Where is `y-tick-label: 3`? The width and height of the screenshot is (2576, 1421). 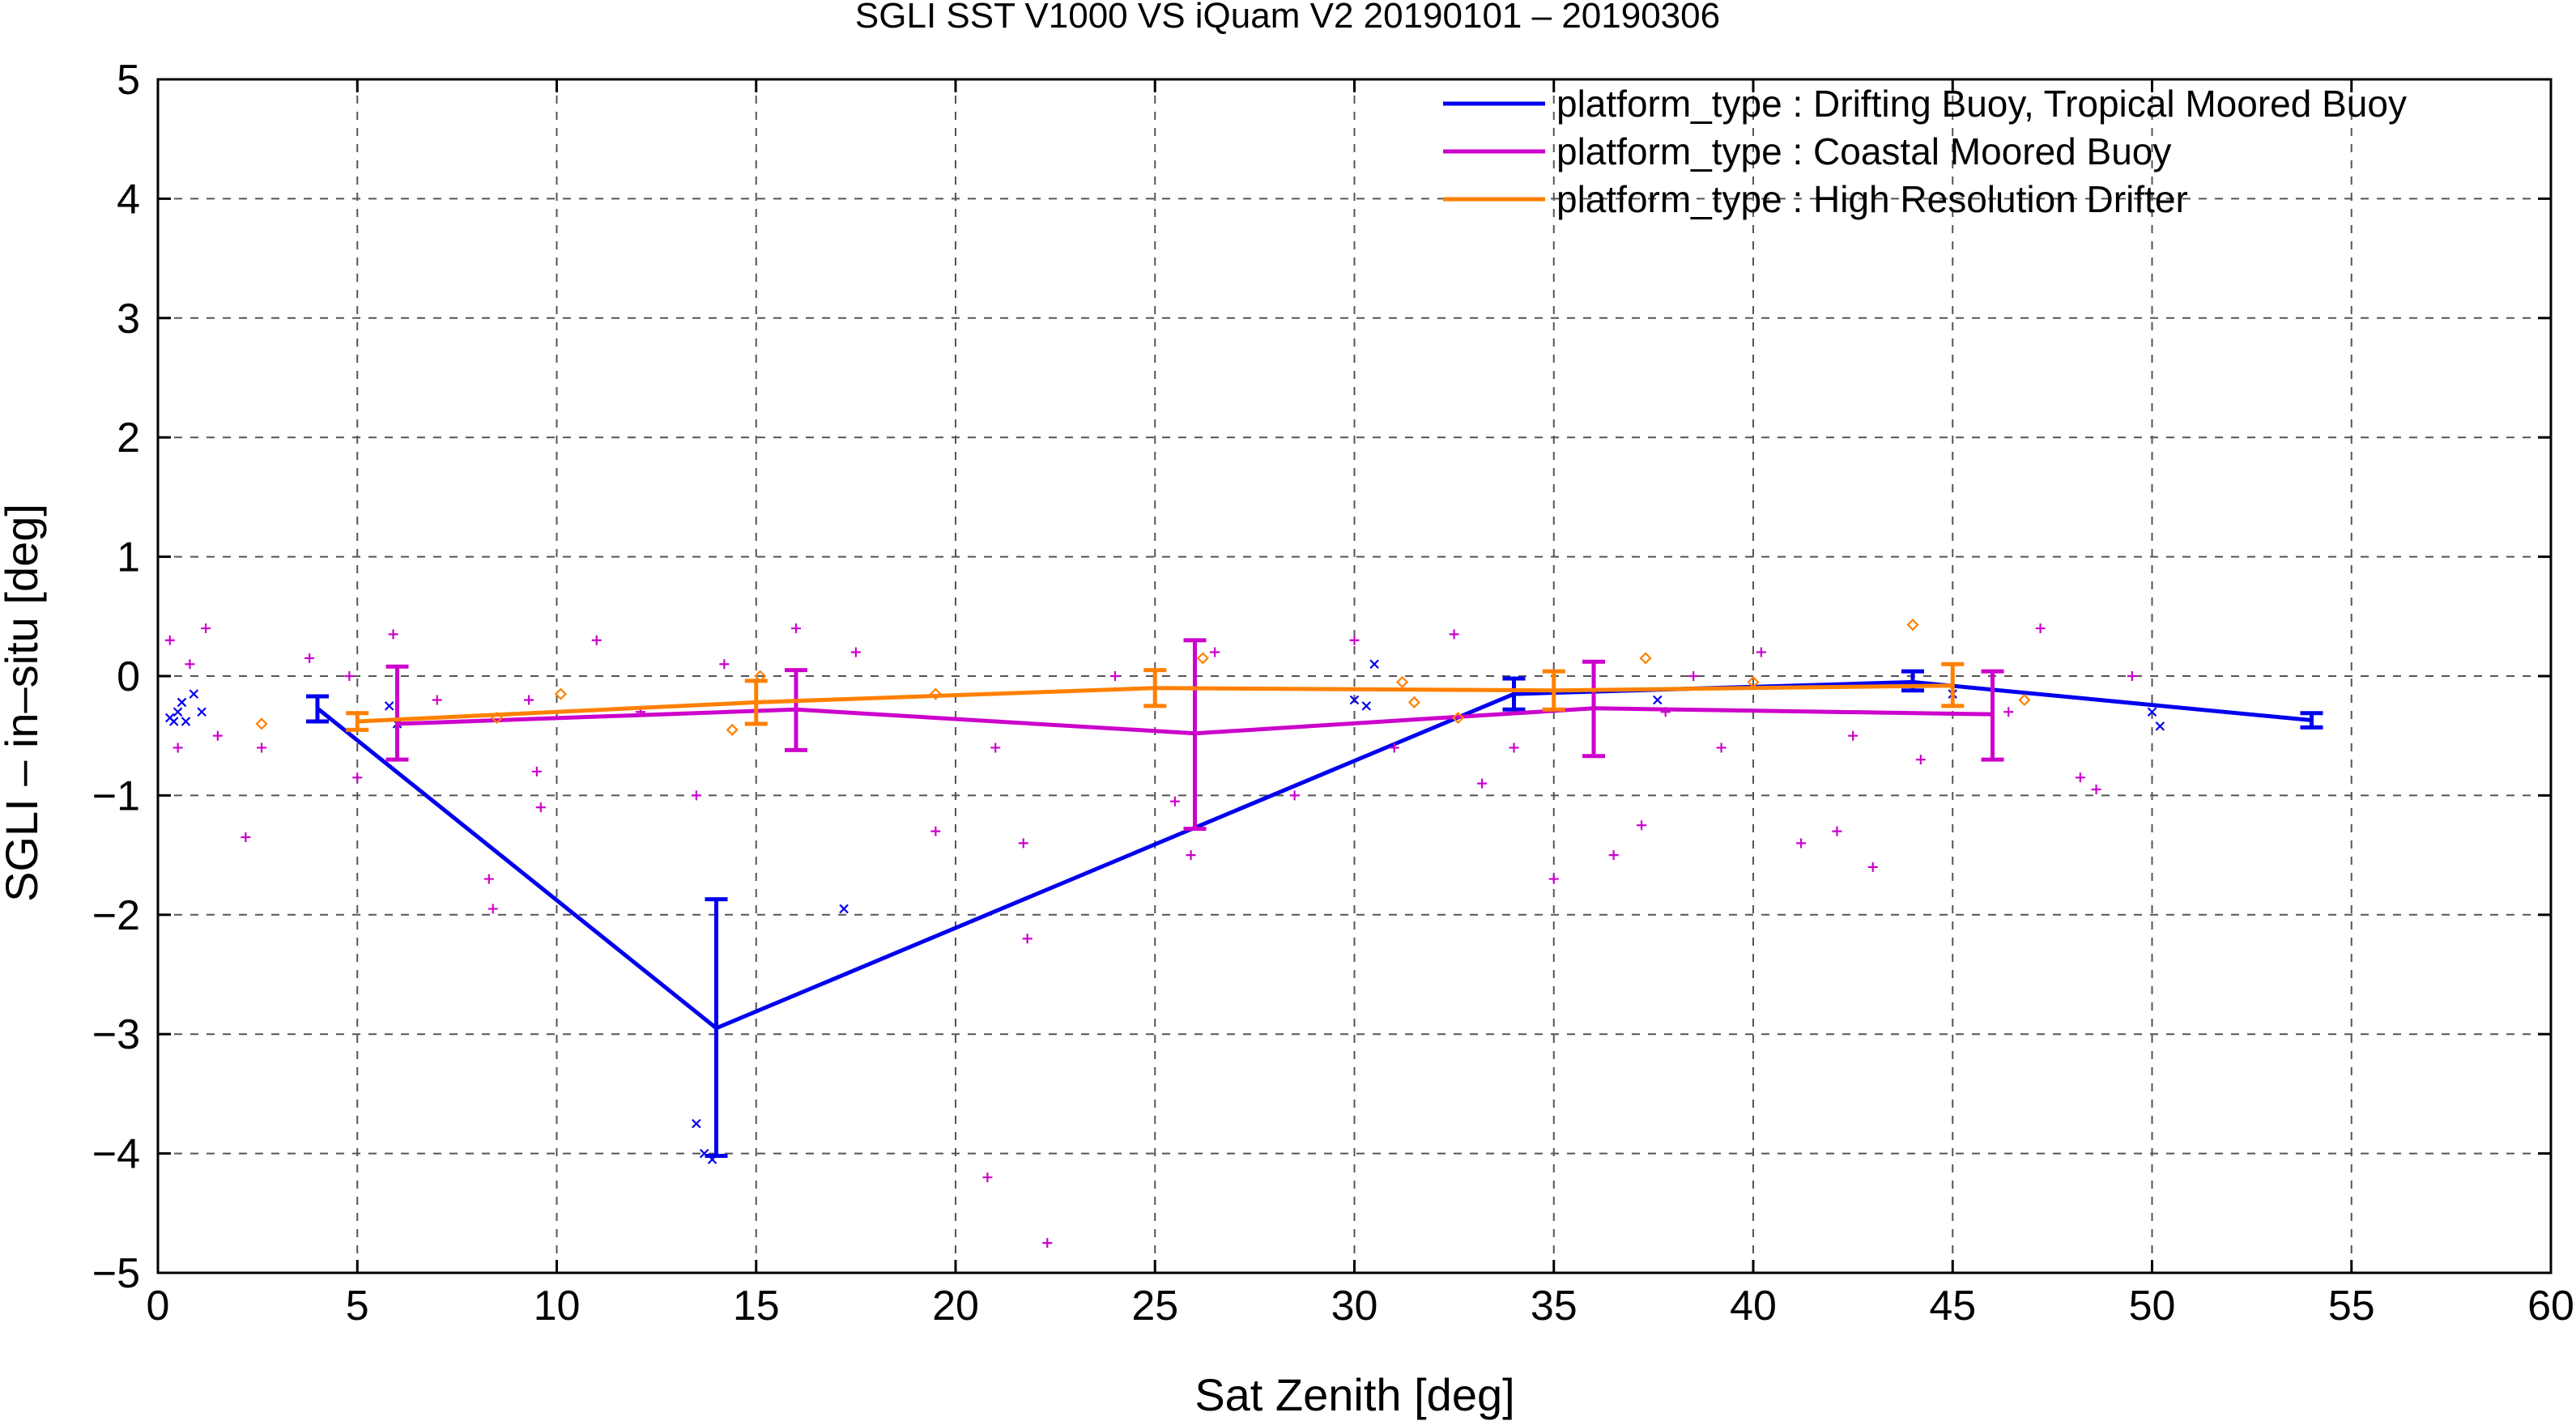
y-tick-label: 3 is located at coordinates (128, 319).